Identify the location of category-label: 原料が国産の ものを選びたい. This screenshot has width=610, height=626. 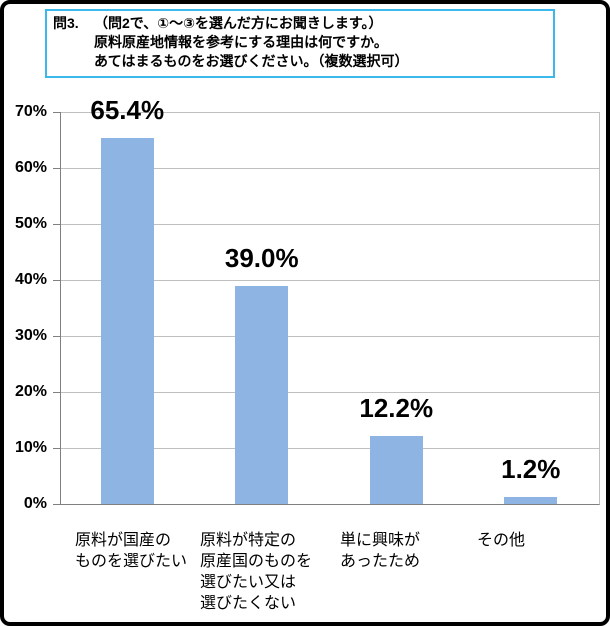
(131, 551).